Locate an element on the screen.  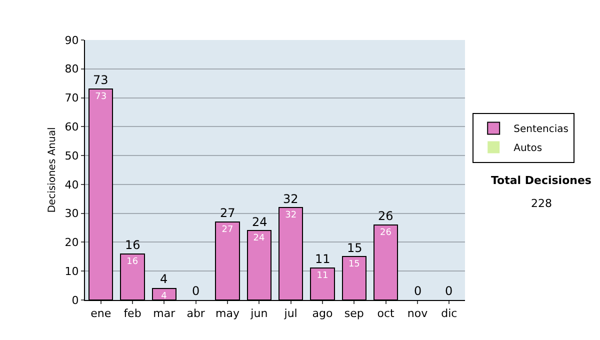
x-tick-label: mar is located at coordinates (164, 313).